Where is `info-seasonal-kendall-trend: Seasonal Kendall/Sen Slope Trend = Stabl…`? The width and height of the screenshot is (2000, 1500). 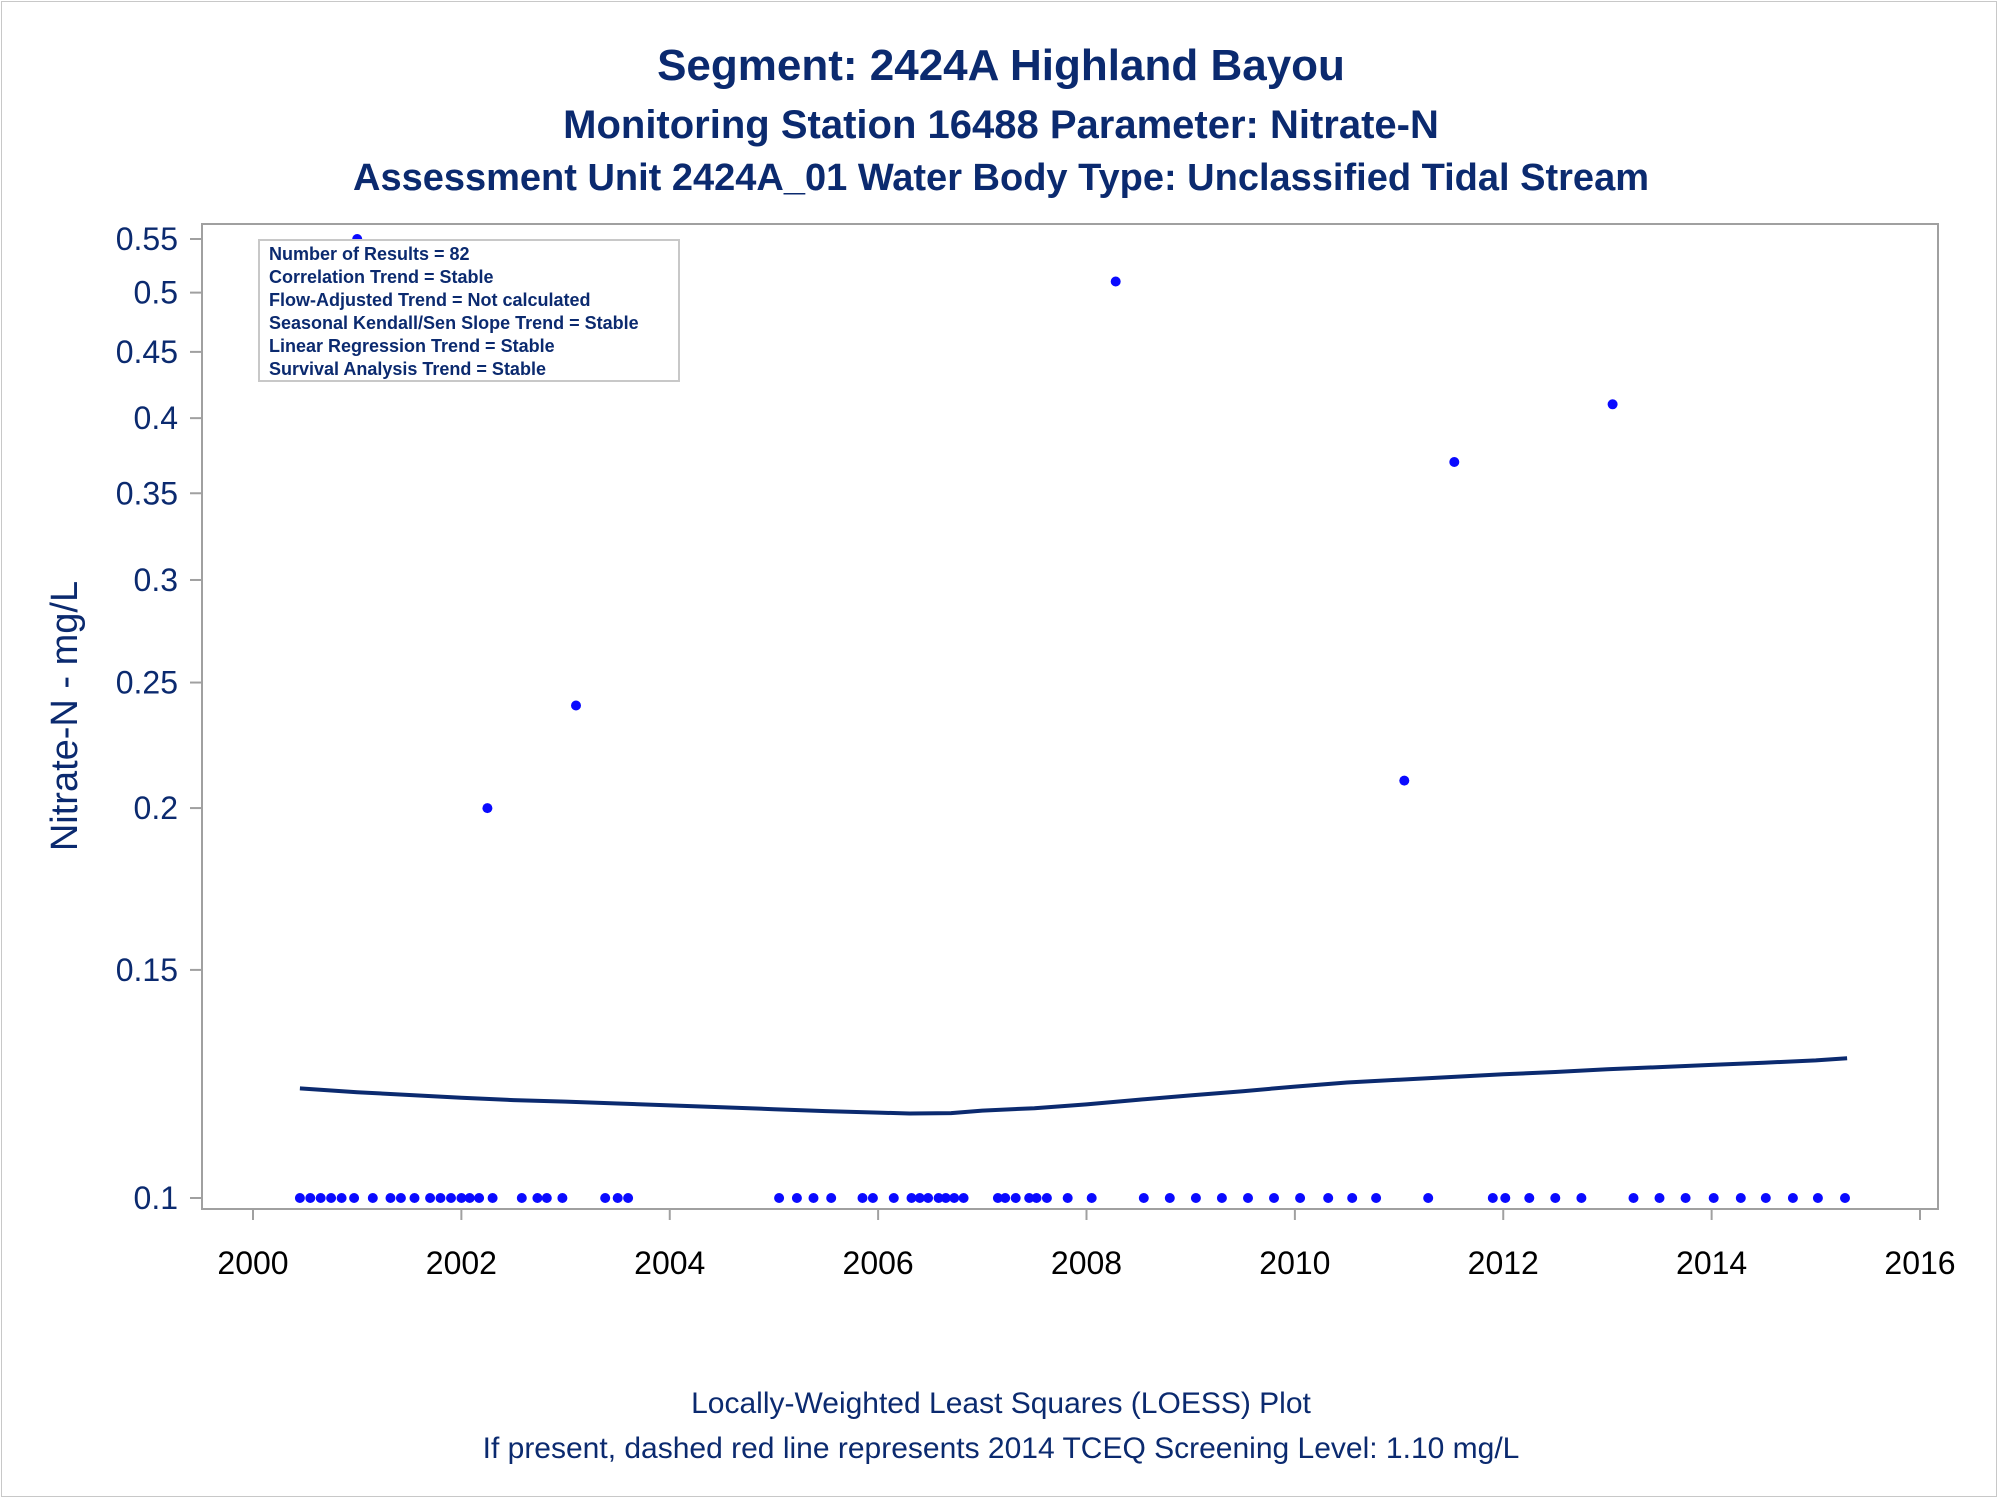
info-seasonal-kendall-trend: Seasonal Kendall/Sen Slope Trend = Stabl… is located at coordinates (454, 323).